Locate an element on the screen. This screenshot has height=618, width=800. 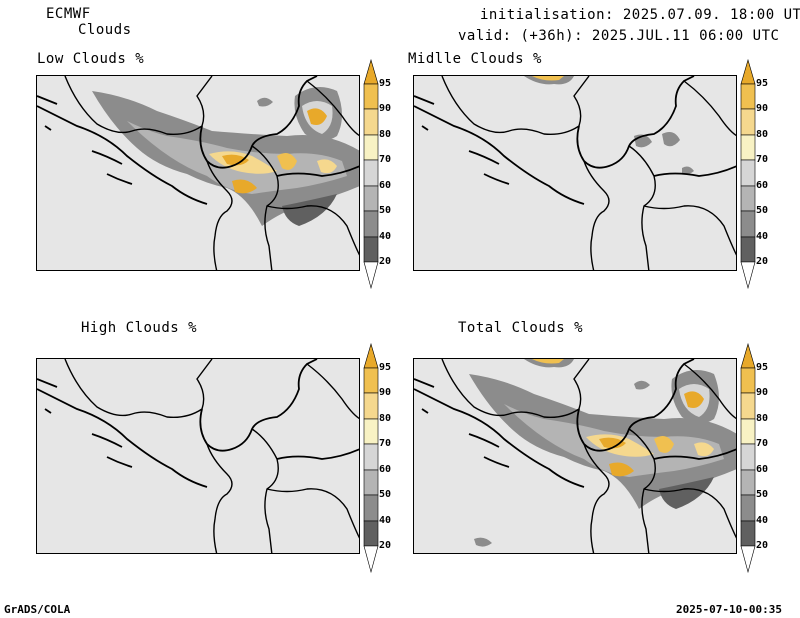
footer-timestamp: 2025-07-10-00:35 is located at coordinates (729, 609).